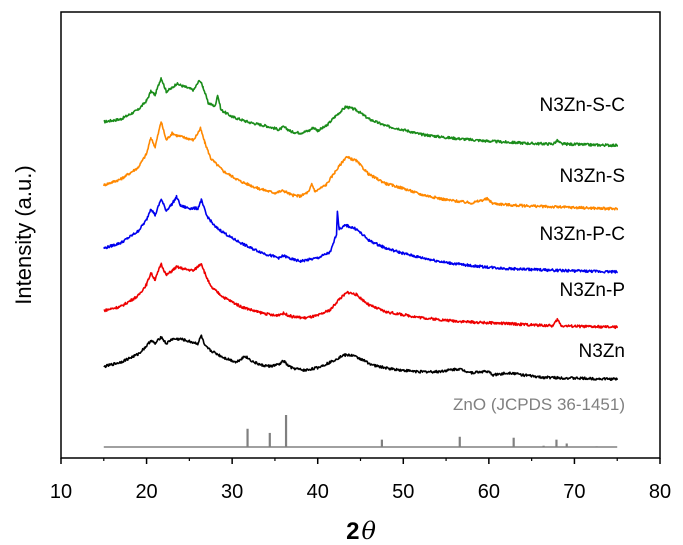  What do you see at coordinates (592, 176) in the screenshot?
I see `series-label-n3zn-s: N3Zn-S` at bounding box center [592, 176].